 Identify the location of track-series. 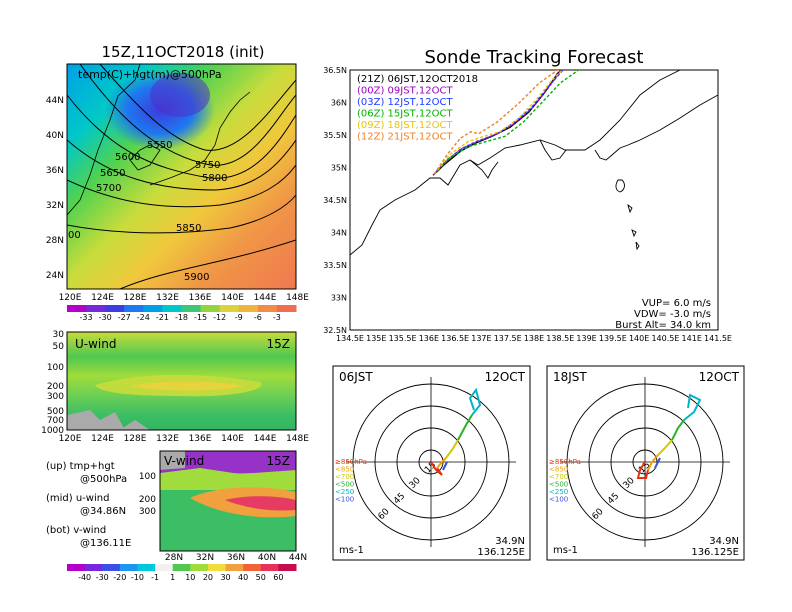
(506, 123).